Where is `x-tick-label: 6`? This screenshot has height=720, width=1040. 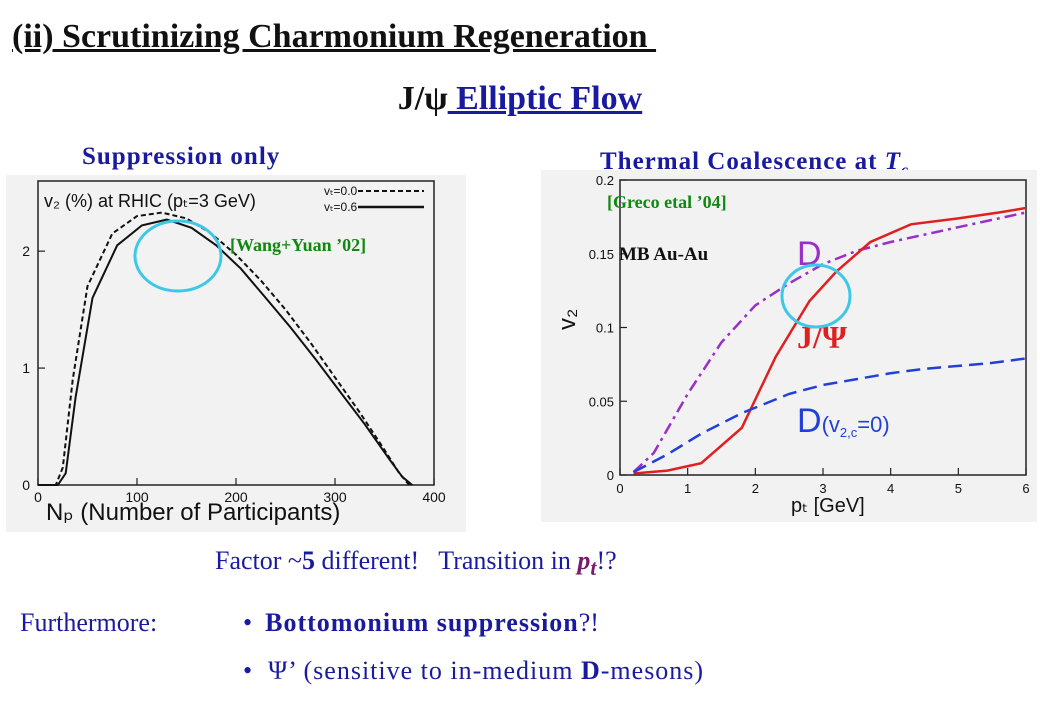 x-tick-label: 6 is located at coordinates (1025, 488).